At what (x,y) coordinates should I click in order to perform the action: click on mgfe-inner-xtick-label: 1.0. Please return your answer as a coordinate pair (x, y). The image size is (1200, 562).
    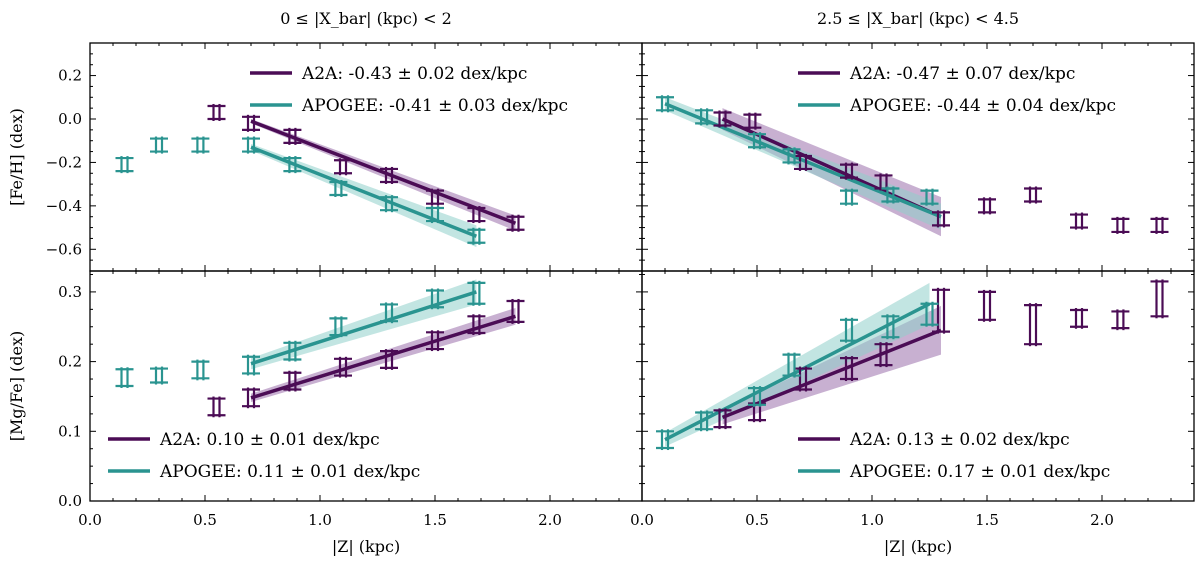
    Looking at the image, I should click on (320, 520).